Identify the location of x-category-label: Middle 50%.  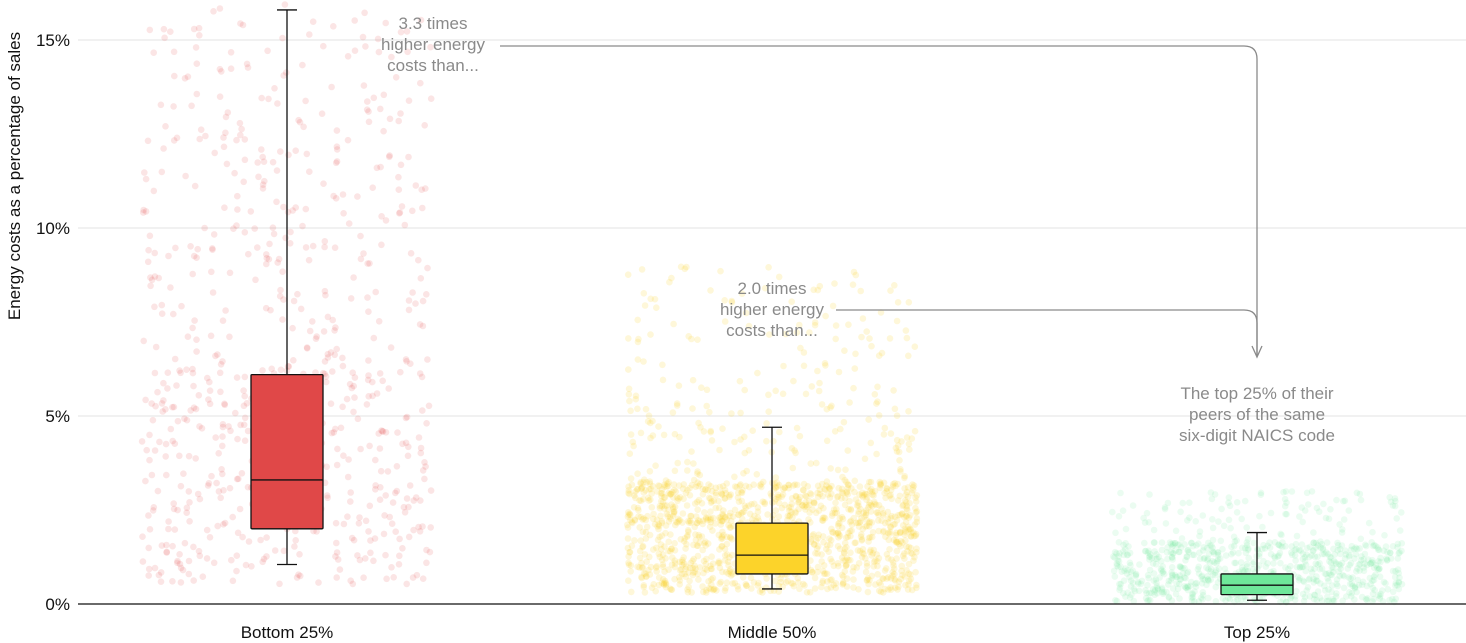
(772, 632).